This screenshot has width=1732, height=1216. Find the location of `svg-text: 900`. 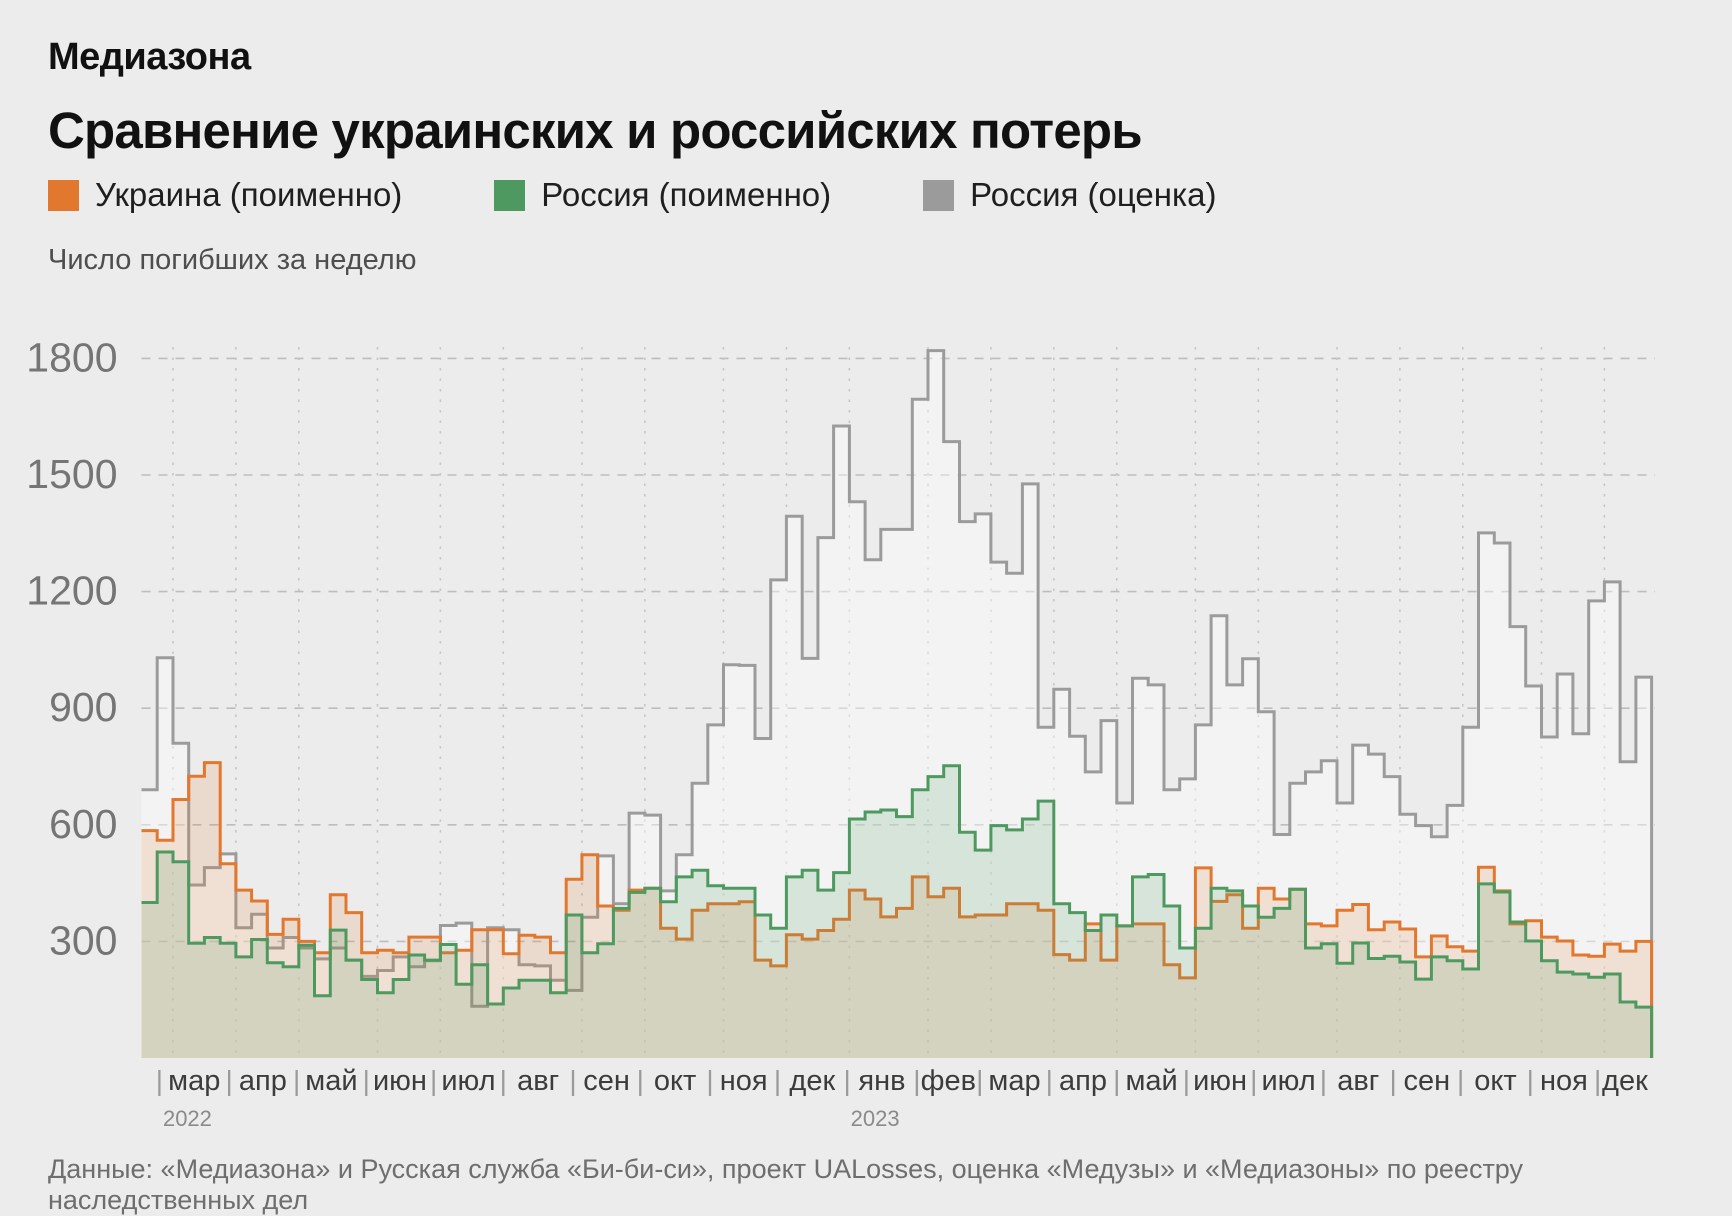

svg-text: 900 is located at coordinates (83, 707).